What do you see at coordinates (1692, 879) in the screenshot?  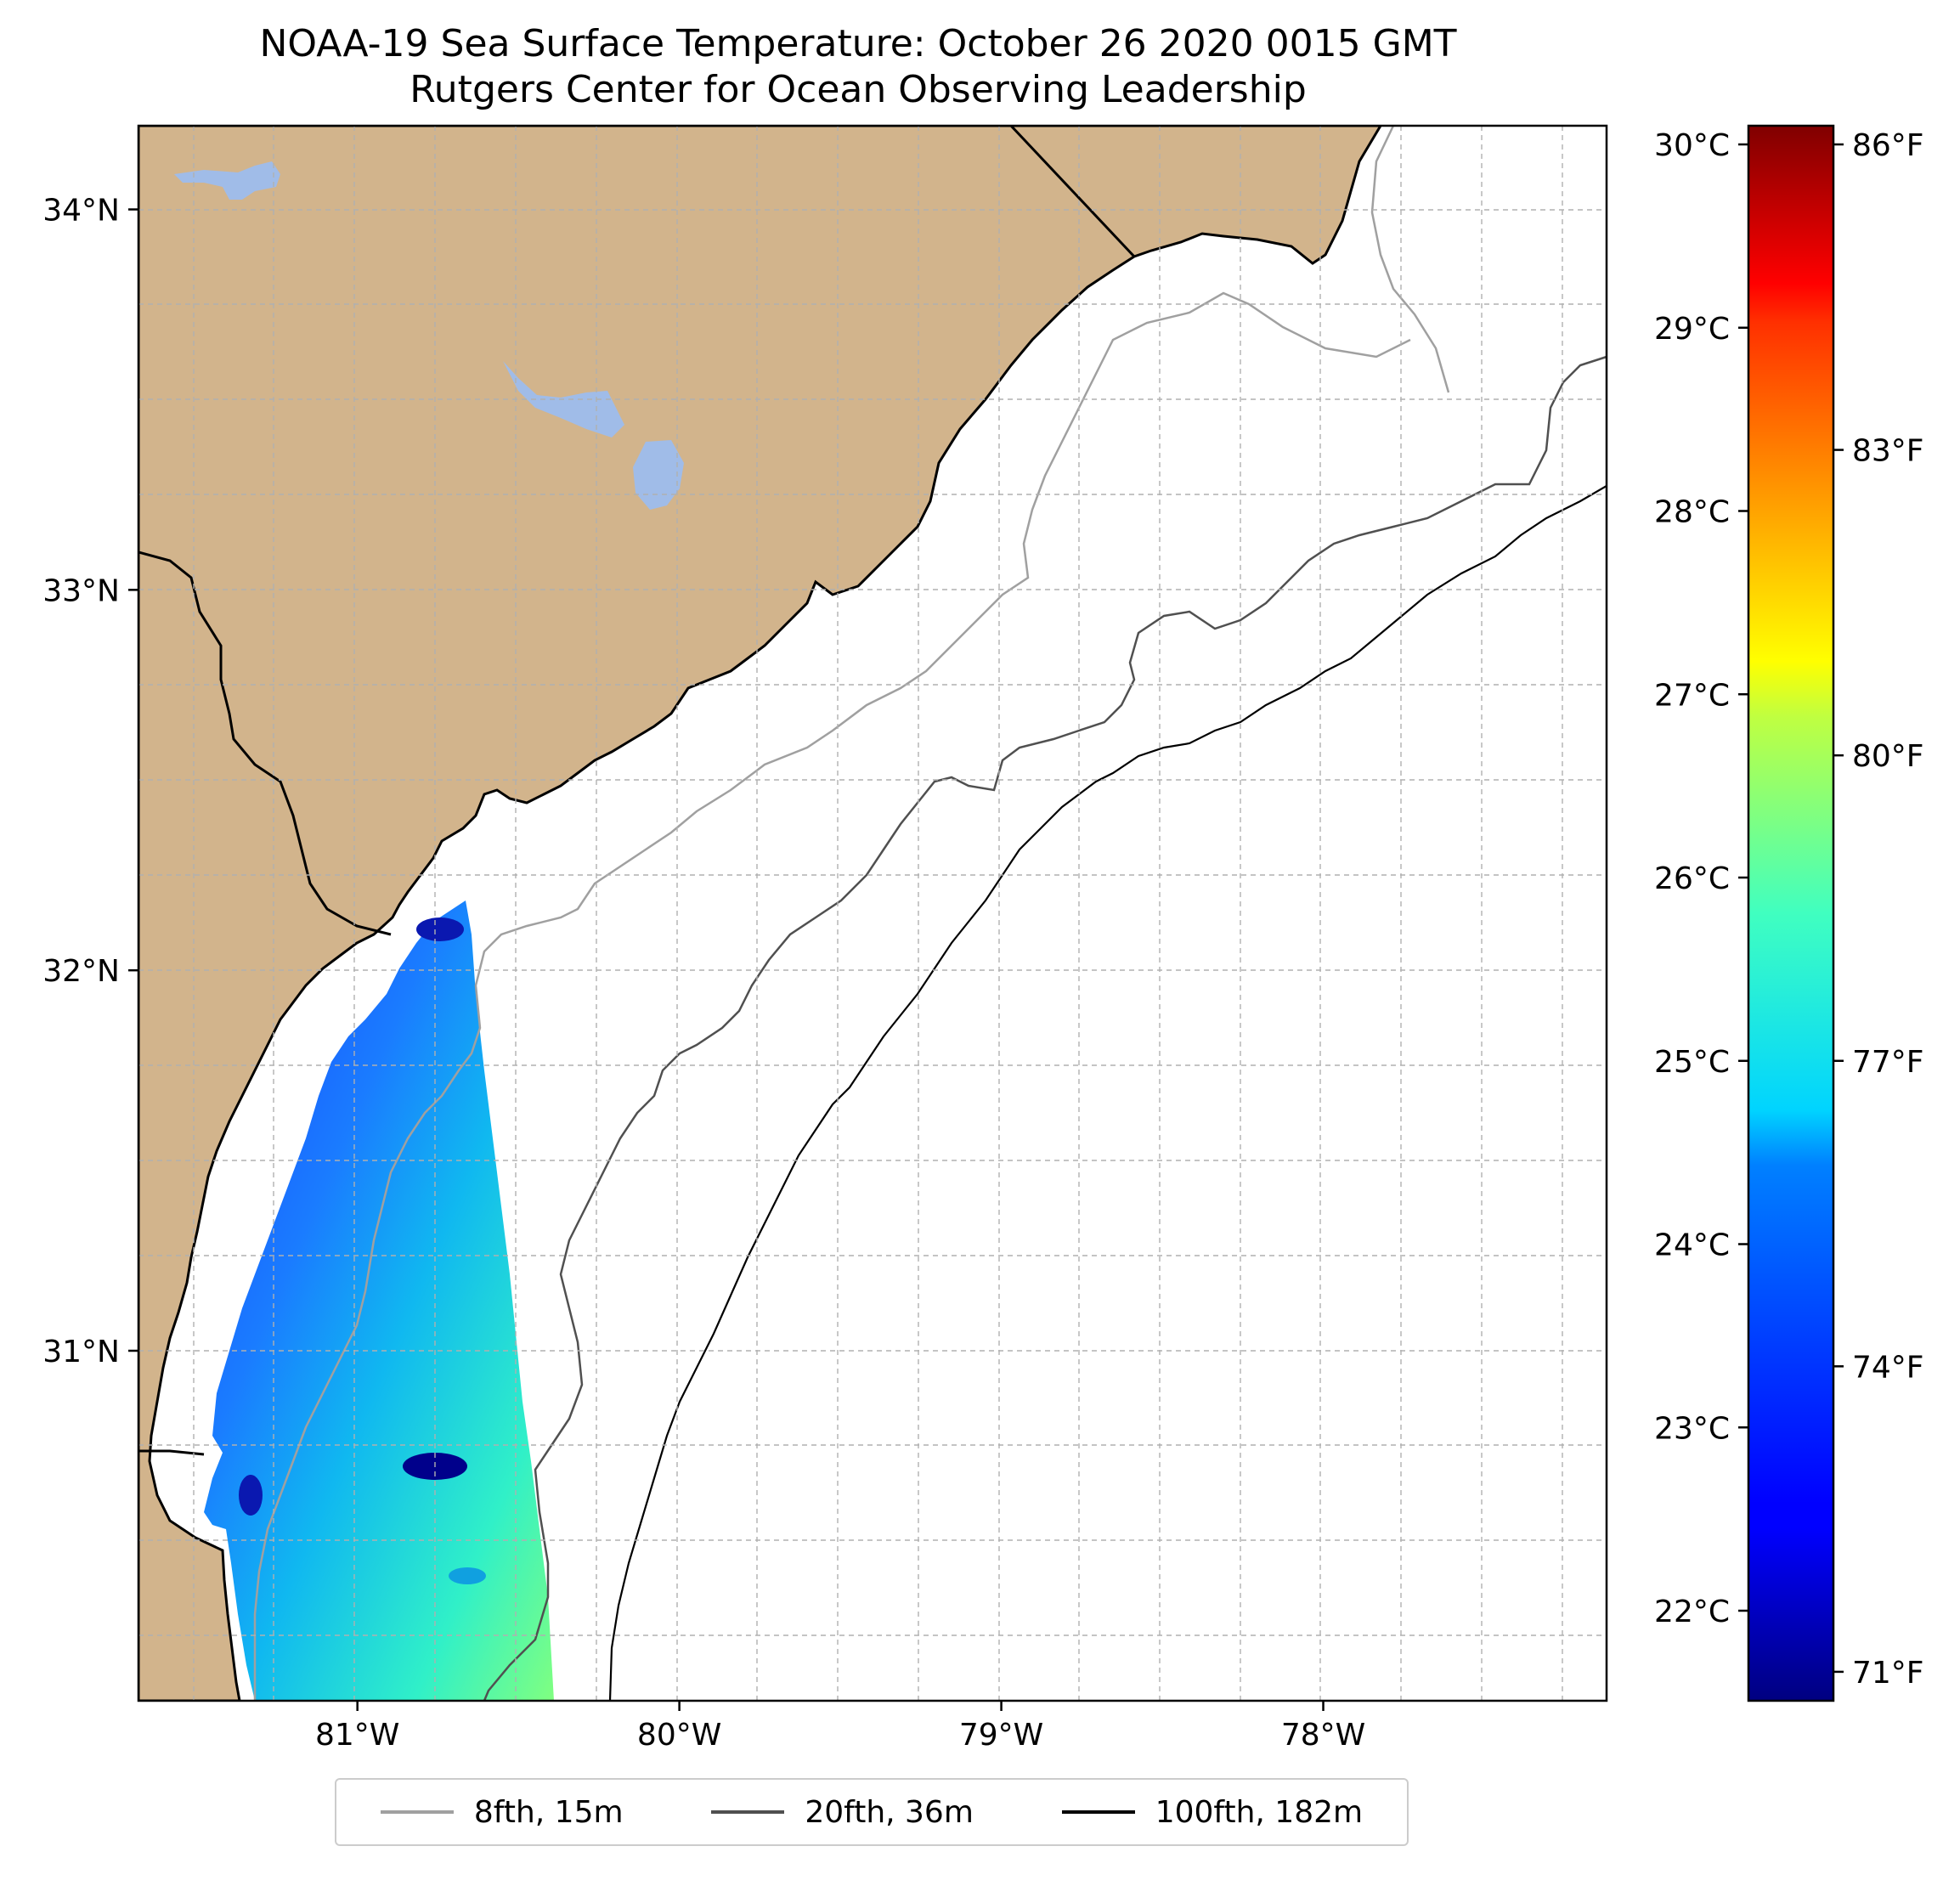 I see `celsius-tick-label: 26°C` at bounding box center [1692, 879].